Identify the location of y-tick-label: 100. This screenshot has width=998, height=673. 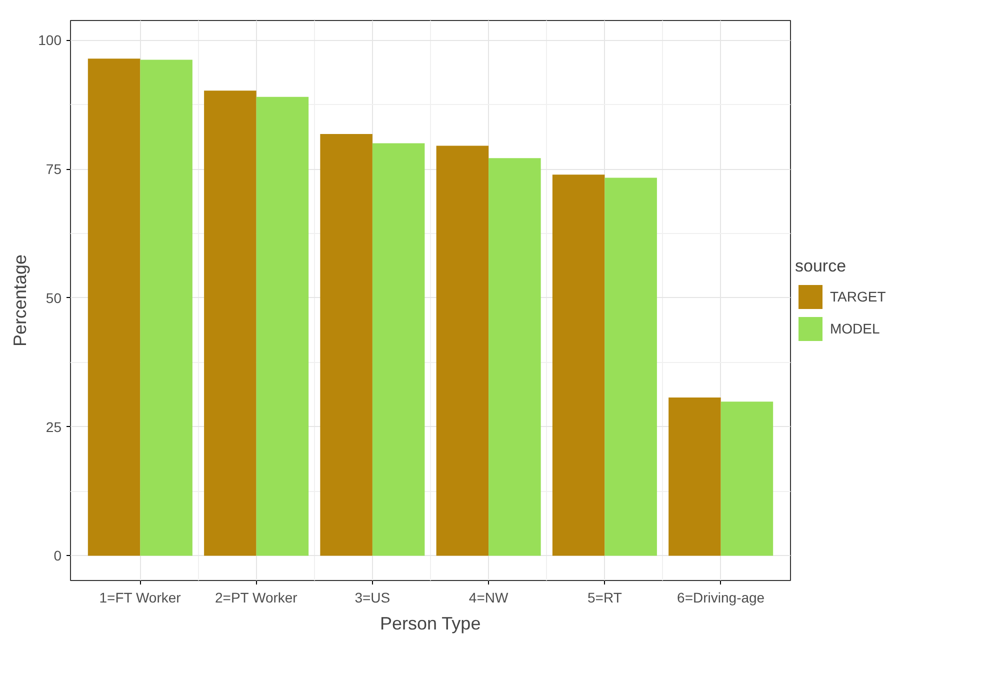
(50, 40).